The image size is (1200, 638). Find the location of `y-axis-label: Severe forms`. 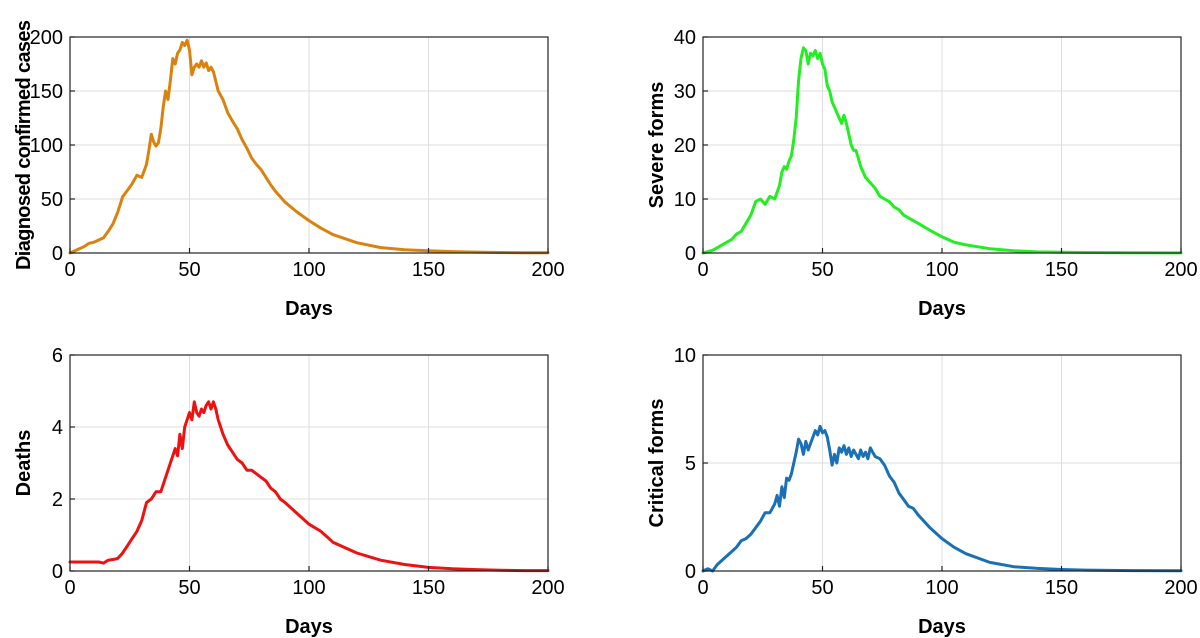

y-axis-label: Severe forms is located at coordinates (657, 145).